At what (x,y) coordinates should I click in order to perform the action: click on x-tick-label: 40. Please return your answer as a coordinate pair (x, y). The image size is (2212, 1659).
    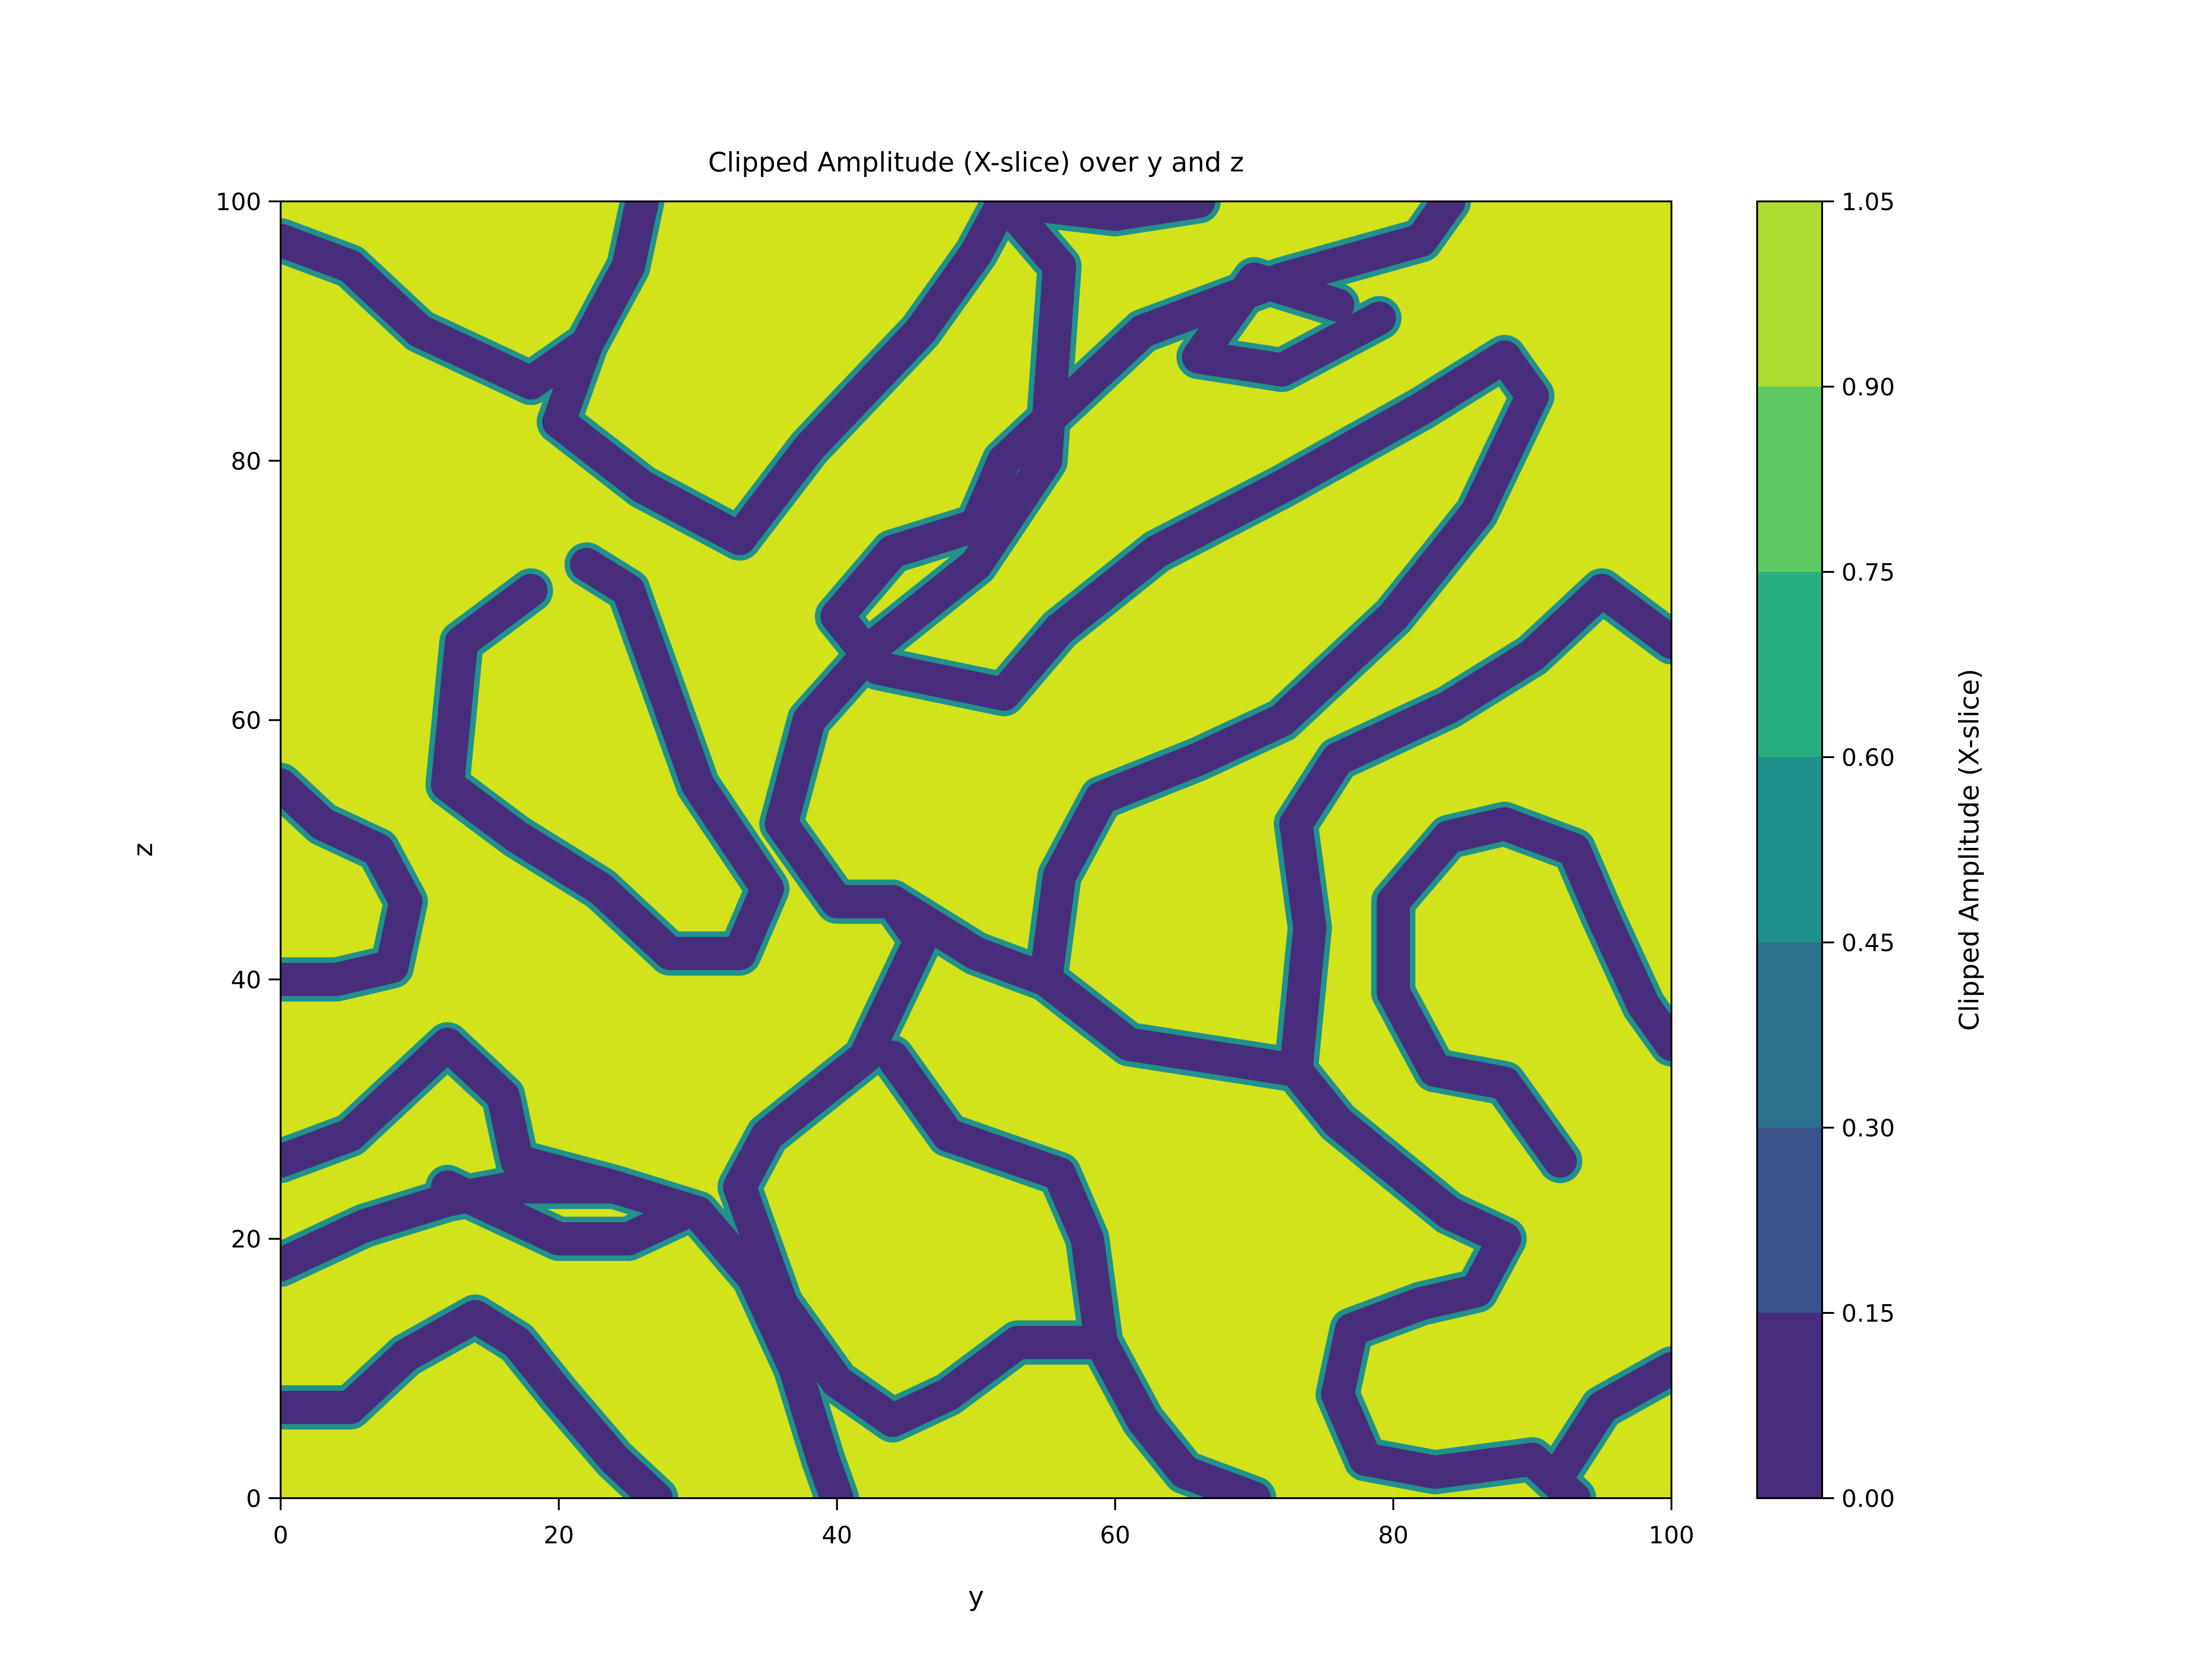
    Looking at the image, I should click on (837, 1535).